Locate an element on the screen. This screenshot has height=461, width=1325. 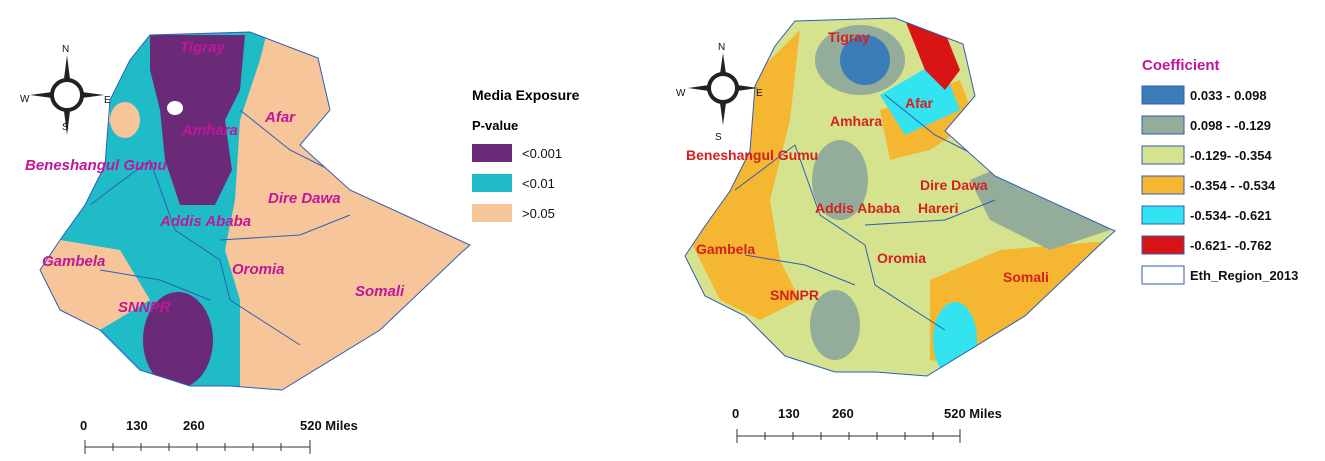
legend-label: 0.098 - -0.129 is located at coordinates (1230, 125).